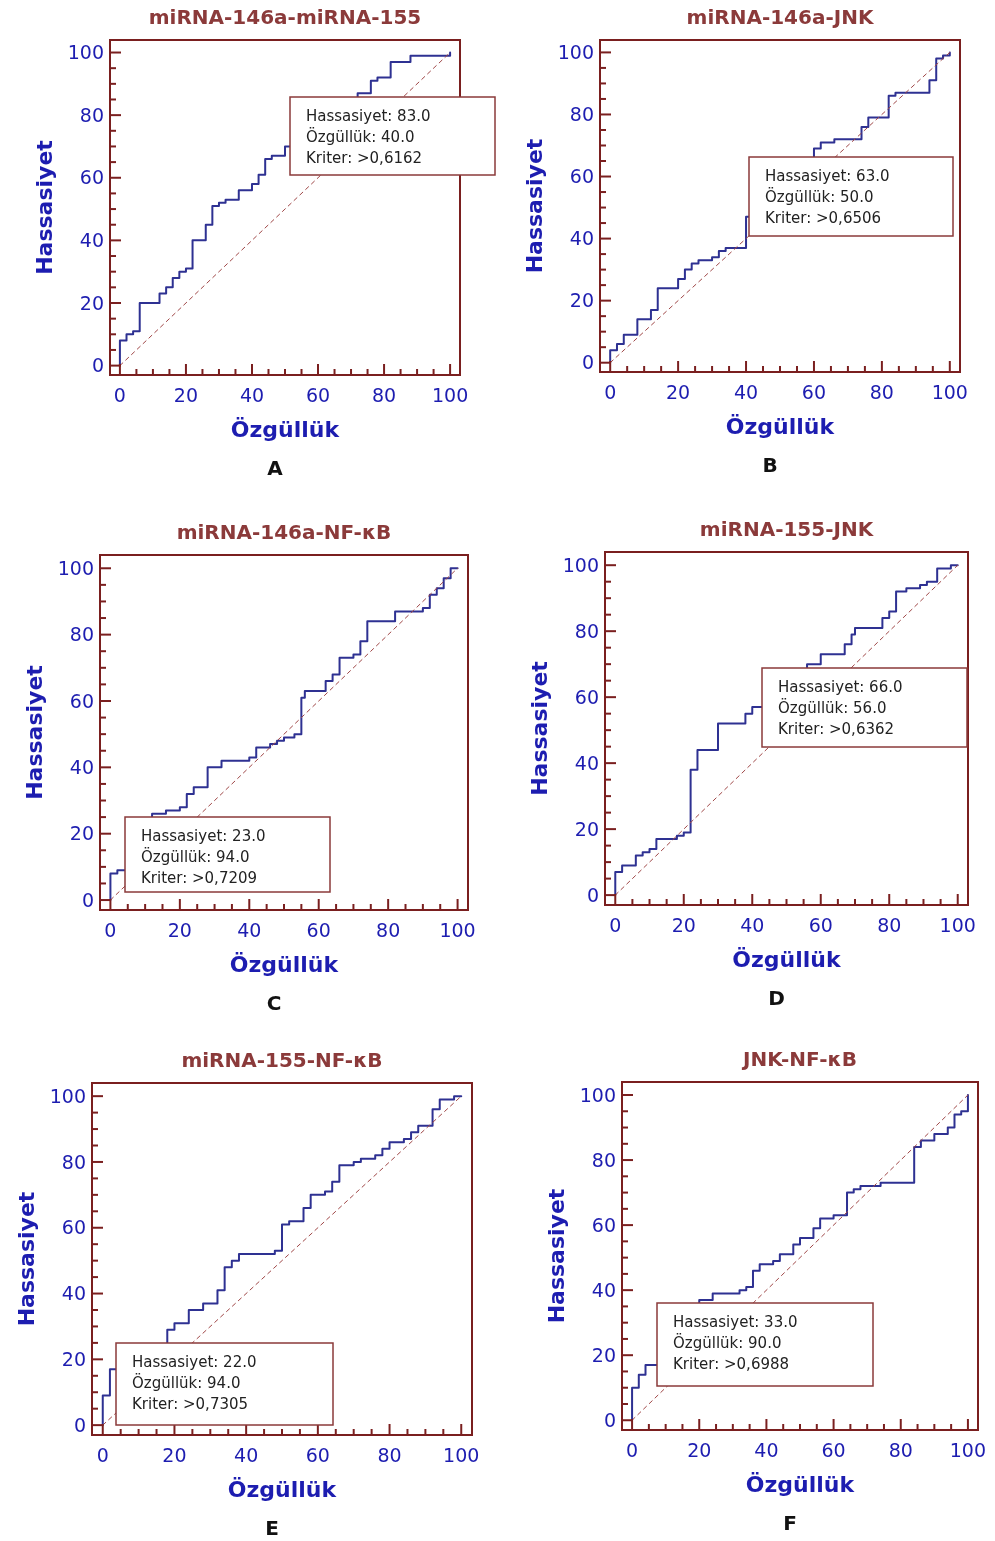  What do you see at coordinates (203, 857) in the screenshot?
I see `annotation: Hassasiyet: 23.0 Özgüllük: 94.0 Kriter: >0,7209` at bounding box center [203, 857].